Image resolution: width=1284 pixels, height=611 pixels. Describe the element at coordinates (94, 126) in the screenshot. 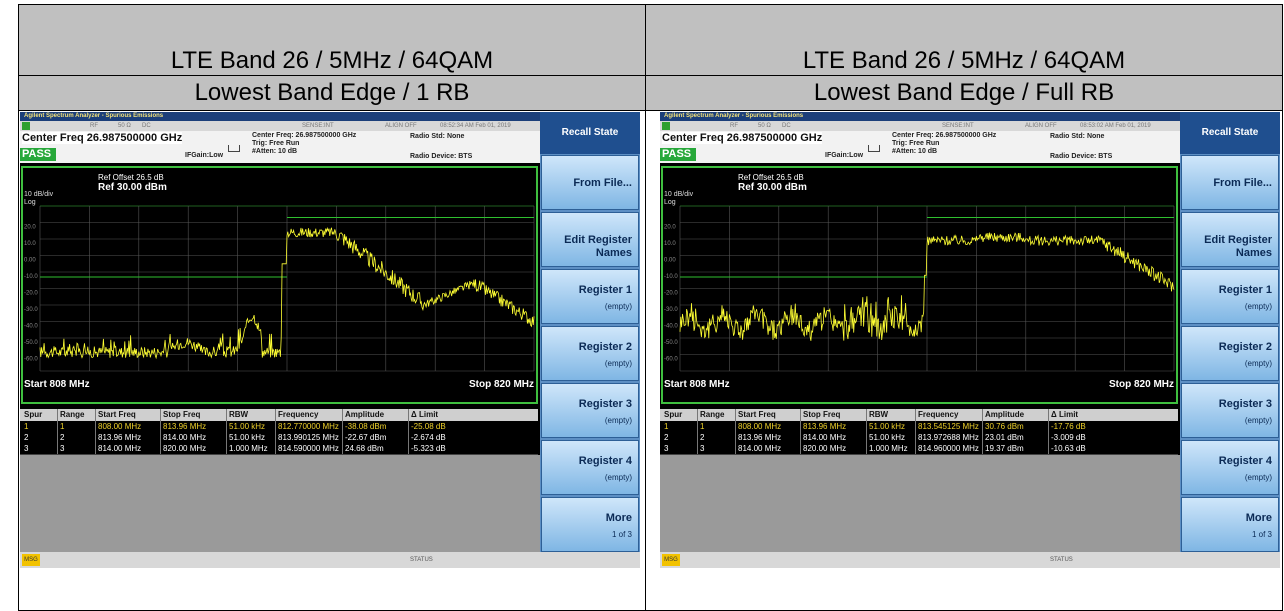

I see `status-item: RF` at that location.